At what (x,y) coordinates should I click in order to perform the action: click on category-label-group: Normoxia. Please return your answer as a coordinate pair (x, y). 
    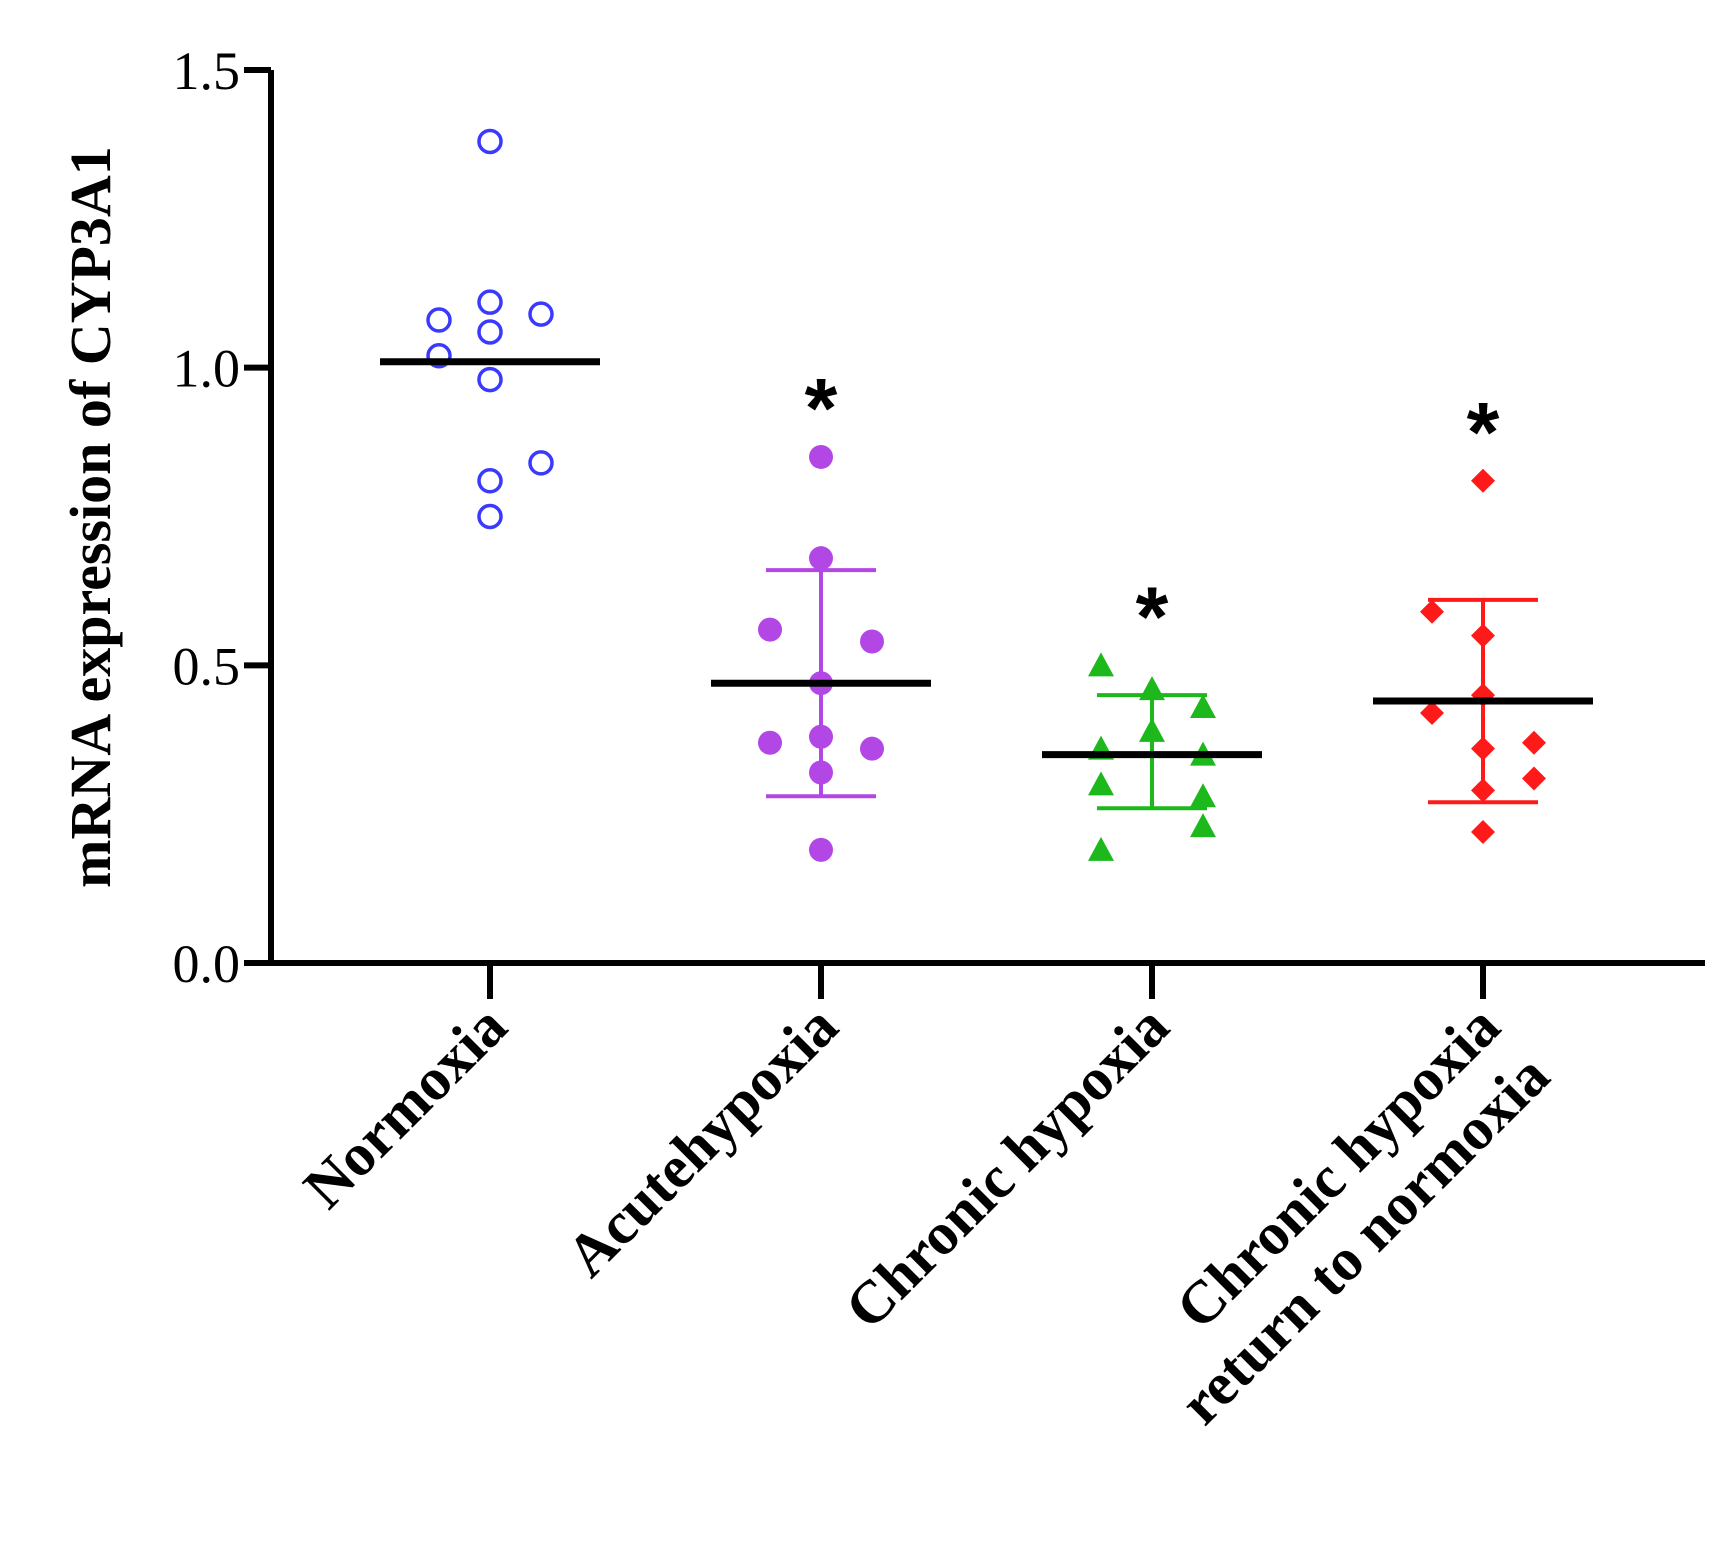
    Looking at the image, I should click on (405, 1107).